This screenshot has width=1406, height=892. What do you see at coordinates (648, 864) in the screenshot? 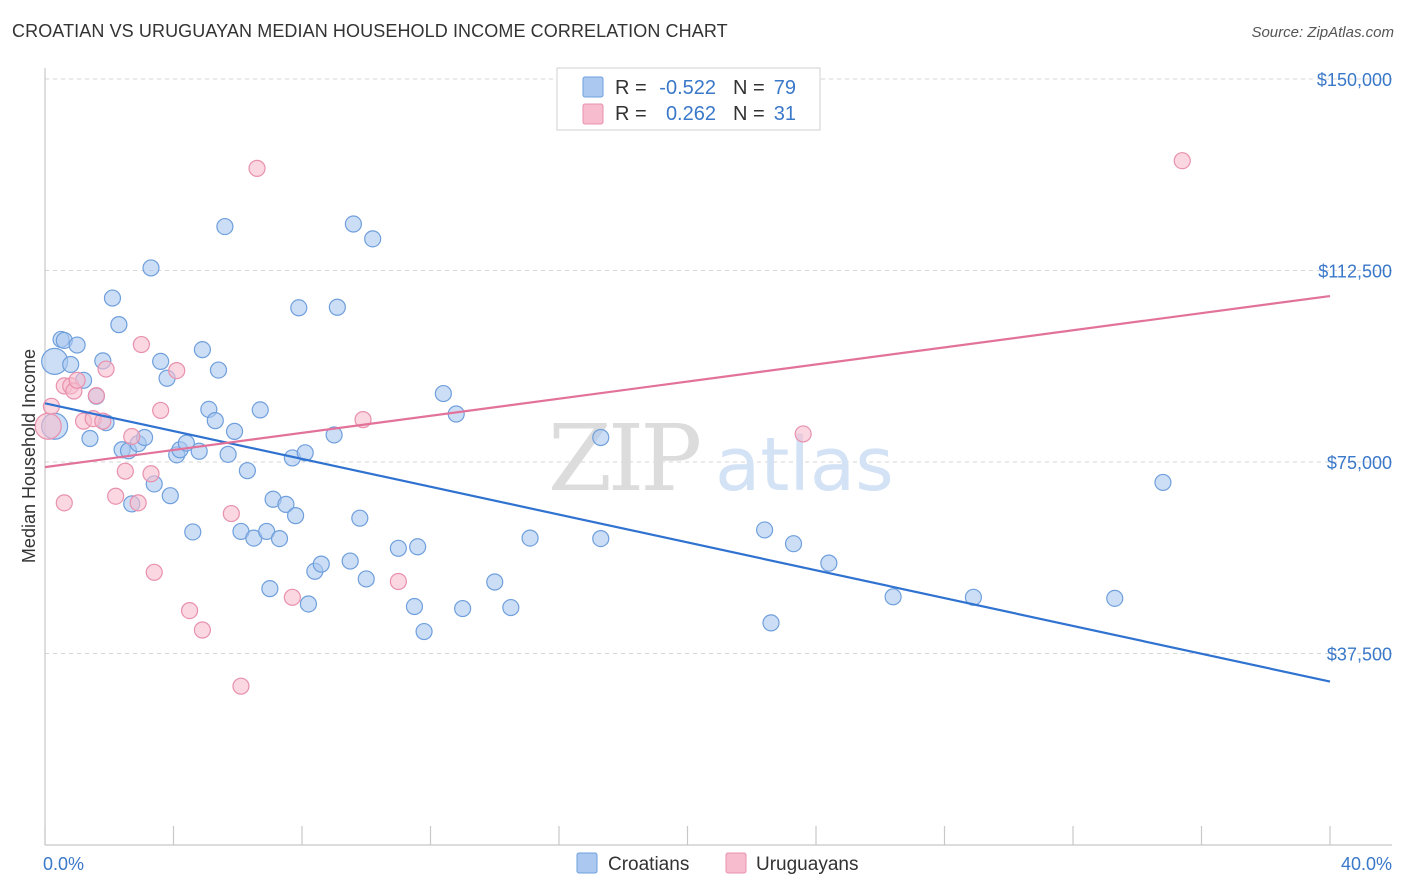
I see `bottom-legend-label-croatians: Croatians` at bounding box center [648, 864].